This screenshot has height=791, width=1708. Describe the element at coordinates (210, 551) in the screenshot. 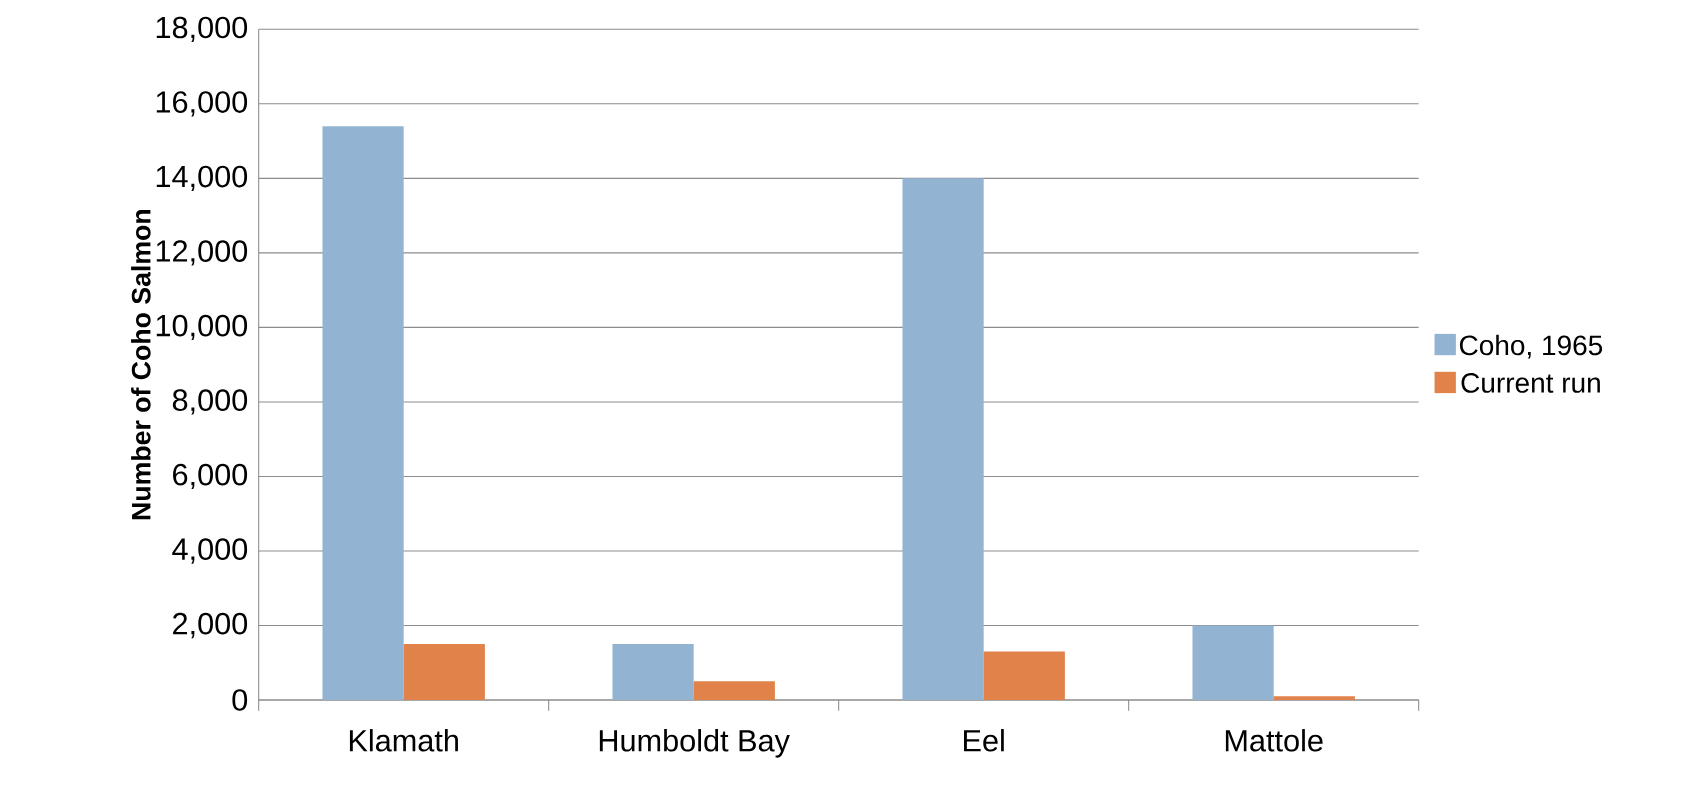

I see `y-tick-label: 4,000` at that location.